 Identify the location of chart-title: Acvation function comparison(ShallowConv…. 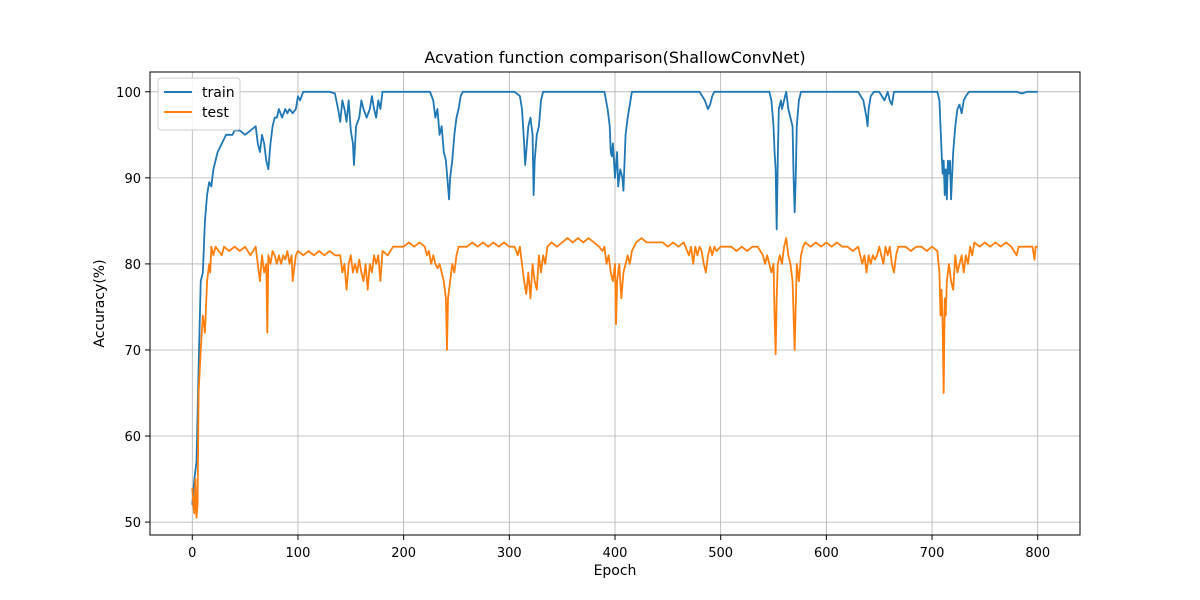
(614, 57).